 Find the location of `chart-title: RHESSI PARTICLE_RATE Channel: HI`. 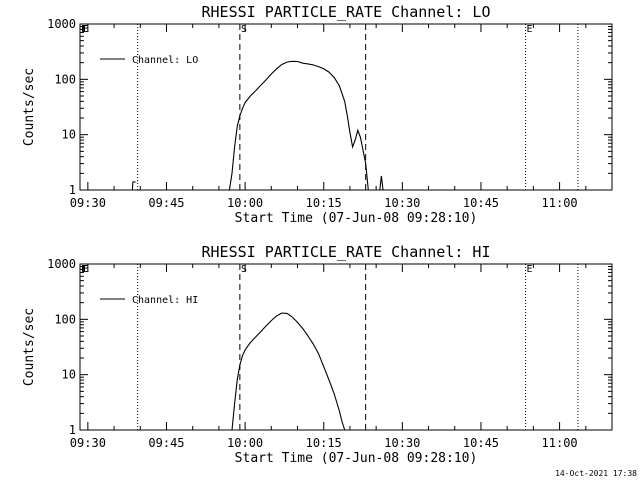

chart-title: RHESSI PARTICLE_RATE Channel: HI is located at coordinates (346, 252).